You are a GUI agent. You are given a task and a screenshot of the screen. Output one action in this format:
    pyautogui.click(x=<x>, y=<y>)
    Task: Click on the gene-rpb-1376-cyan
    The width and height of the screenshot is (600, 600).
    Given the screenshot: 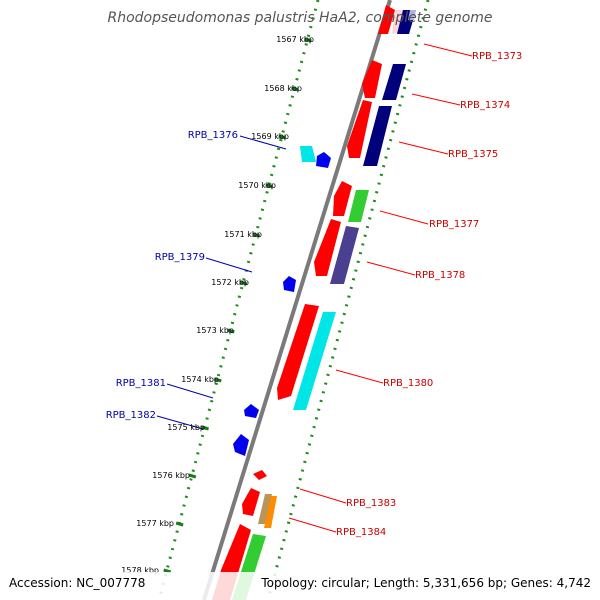 What is the action you would take?
    pyautogui.click(x=308, y=154)
    